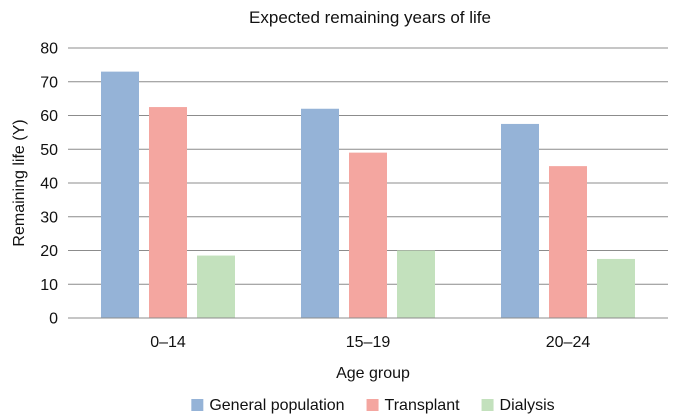 This screenshot has width=677, height=420. What do you see at coordinates (49, 82) in the screenshot?
I see `y-tick-label: 70` at bounding box center [49, 82].